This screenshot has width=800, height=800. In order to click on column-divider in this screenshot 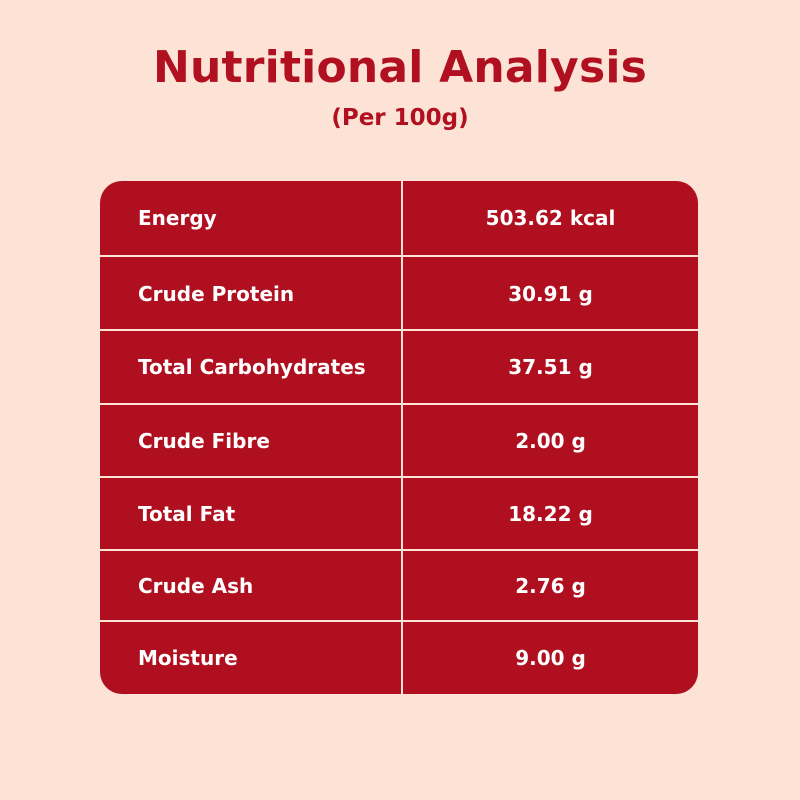, I will do `click(402, 437)`.